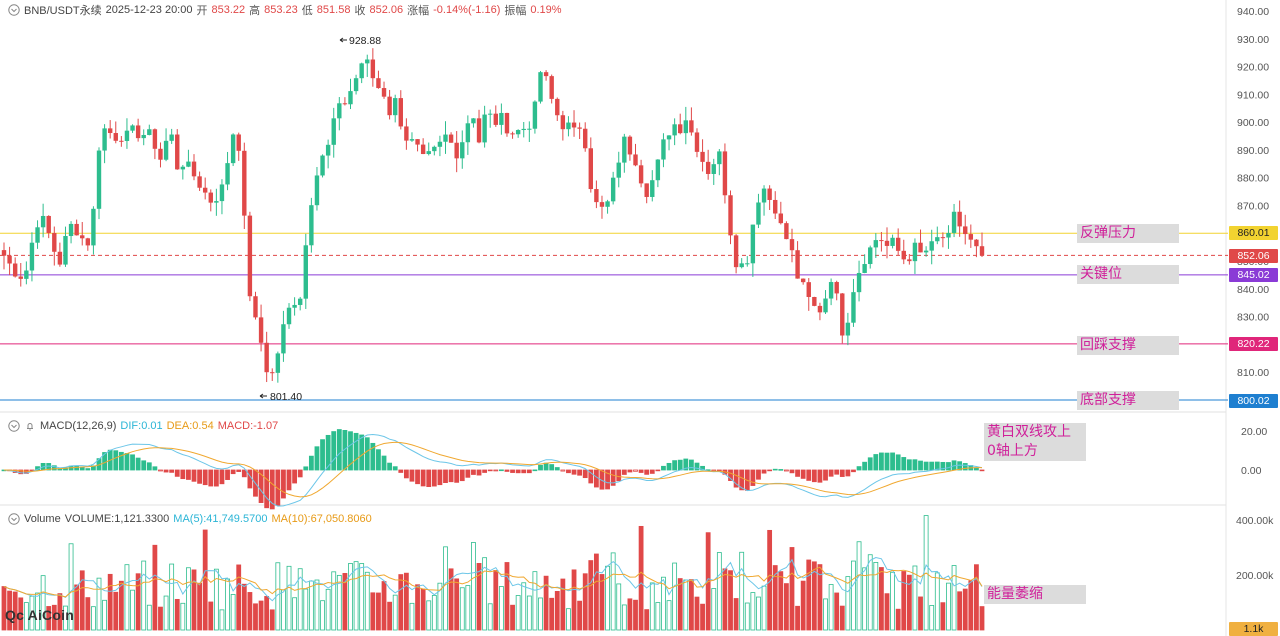 Image resolution: width=1280 pixels, height=636 pixels. I want to click on volume-annotation: 能量萎缩, so click(1035, 594).